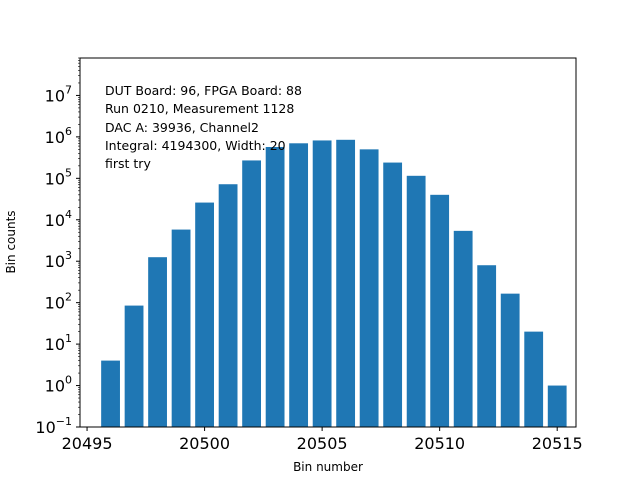 This screenshot has width=640, height=480. Describe the element at coordinates (58, 260) in the screenshot. I see `y-tick-label: 10³` at that location.